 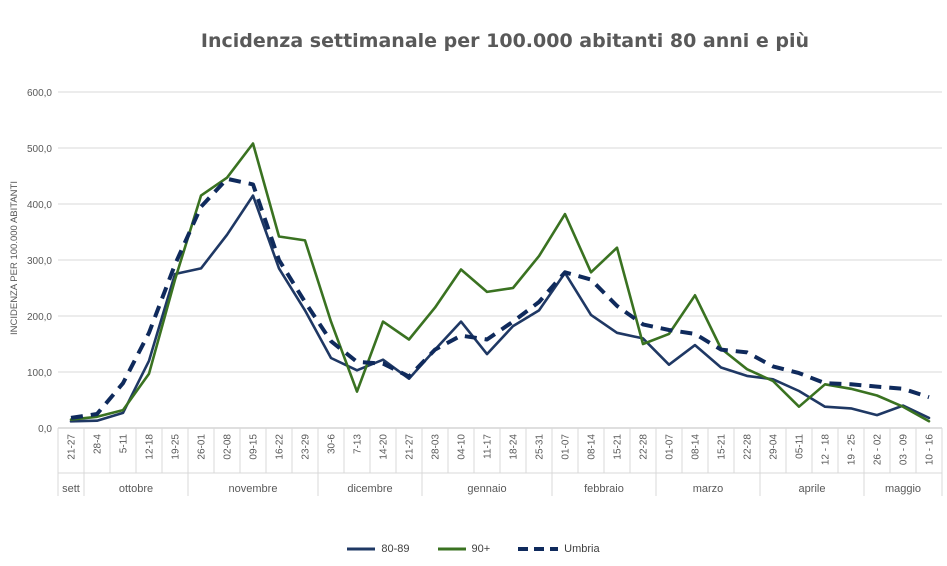 I want to click on legend-item-90plus: 90+, so click(x=464, y=549).